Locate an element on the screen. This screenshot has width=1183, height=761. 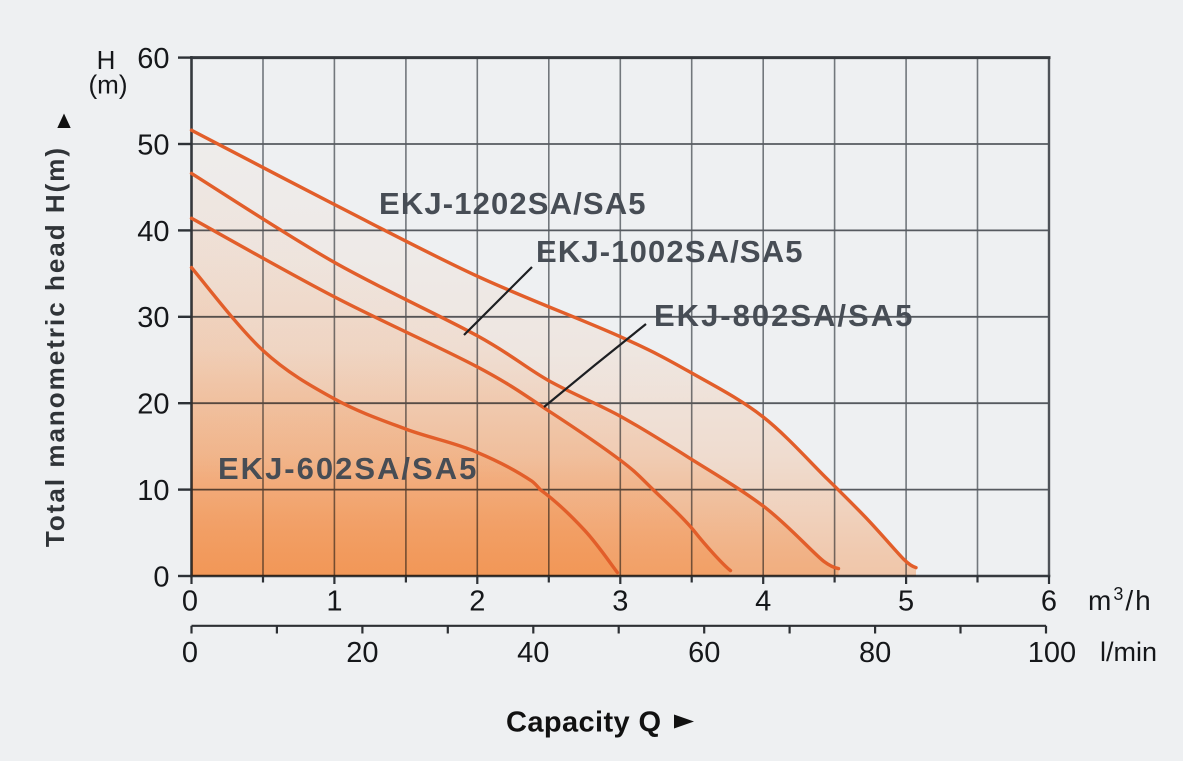
svg-text: EKJ-1002SA/SA5 is located at coordinates (670, 251).